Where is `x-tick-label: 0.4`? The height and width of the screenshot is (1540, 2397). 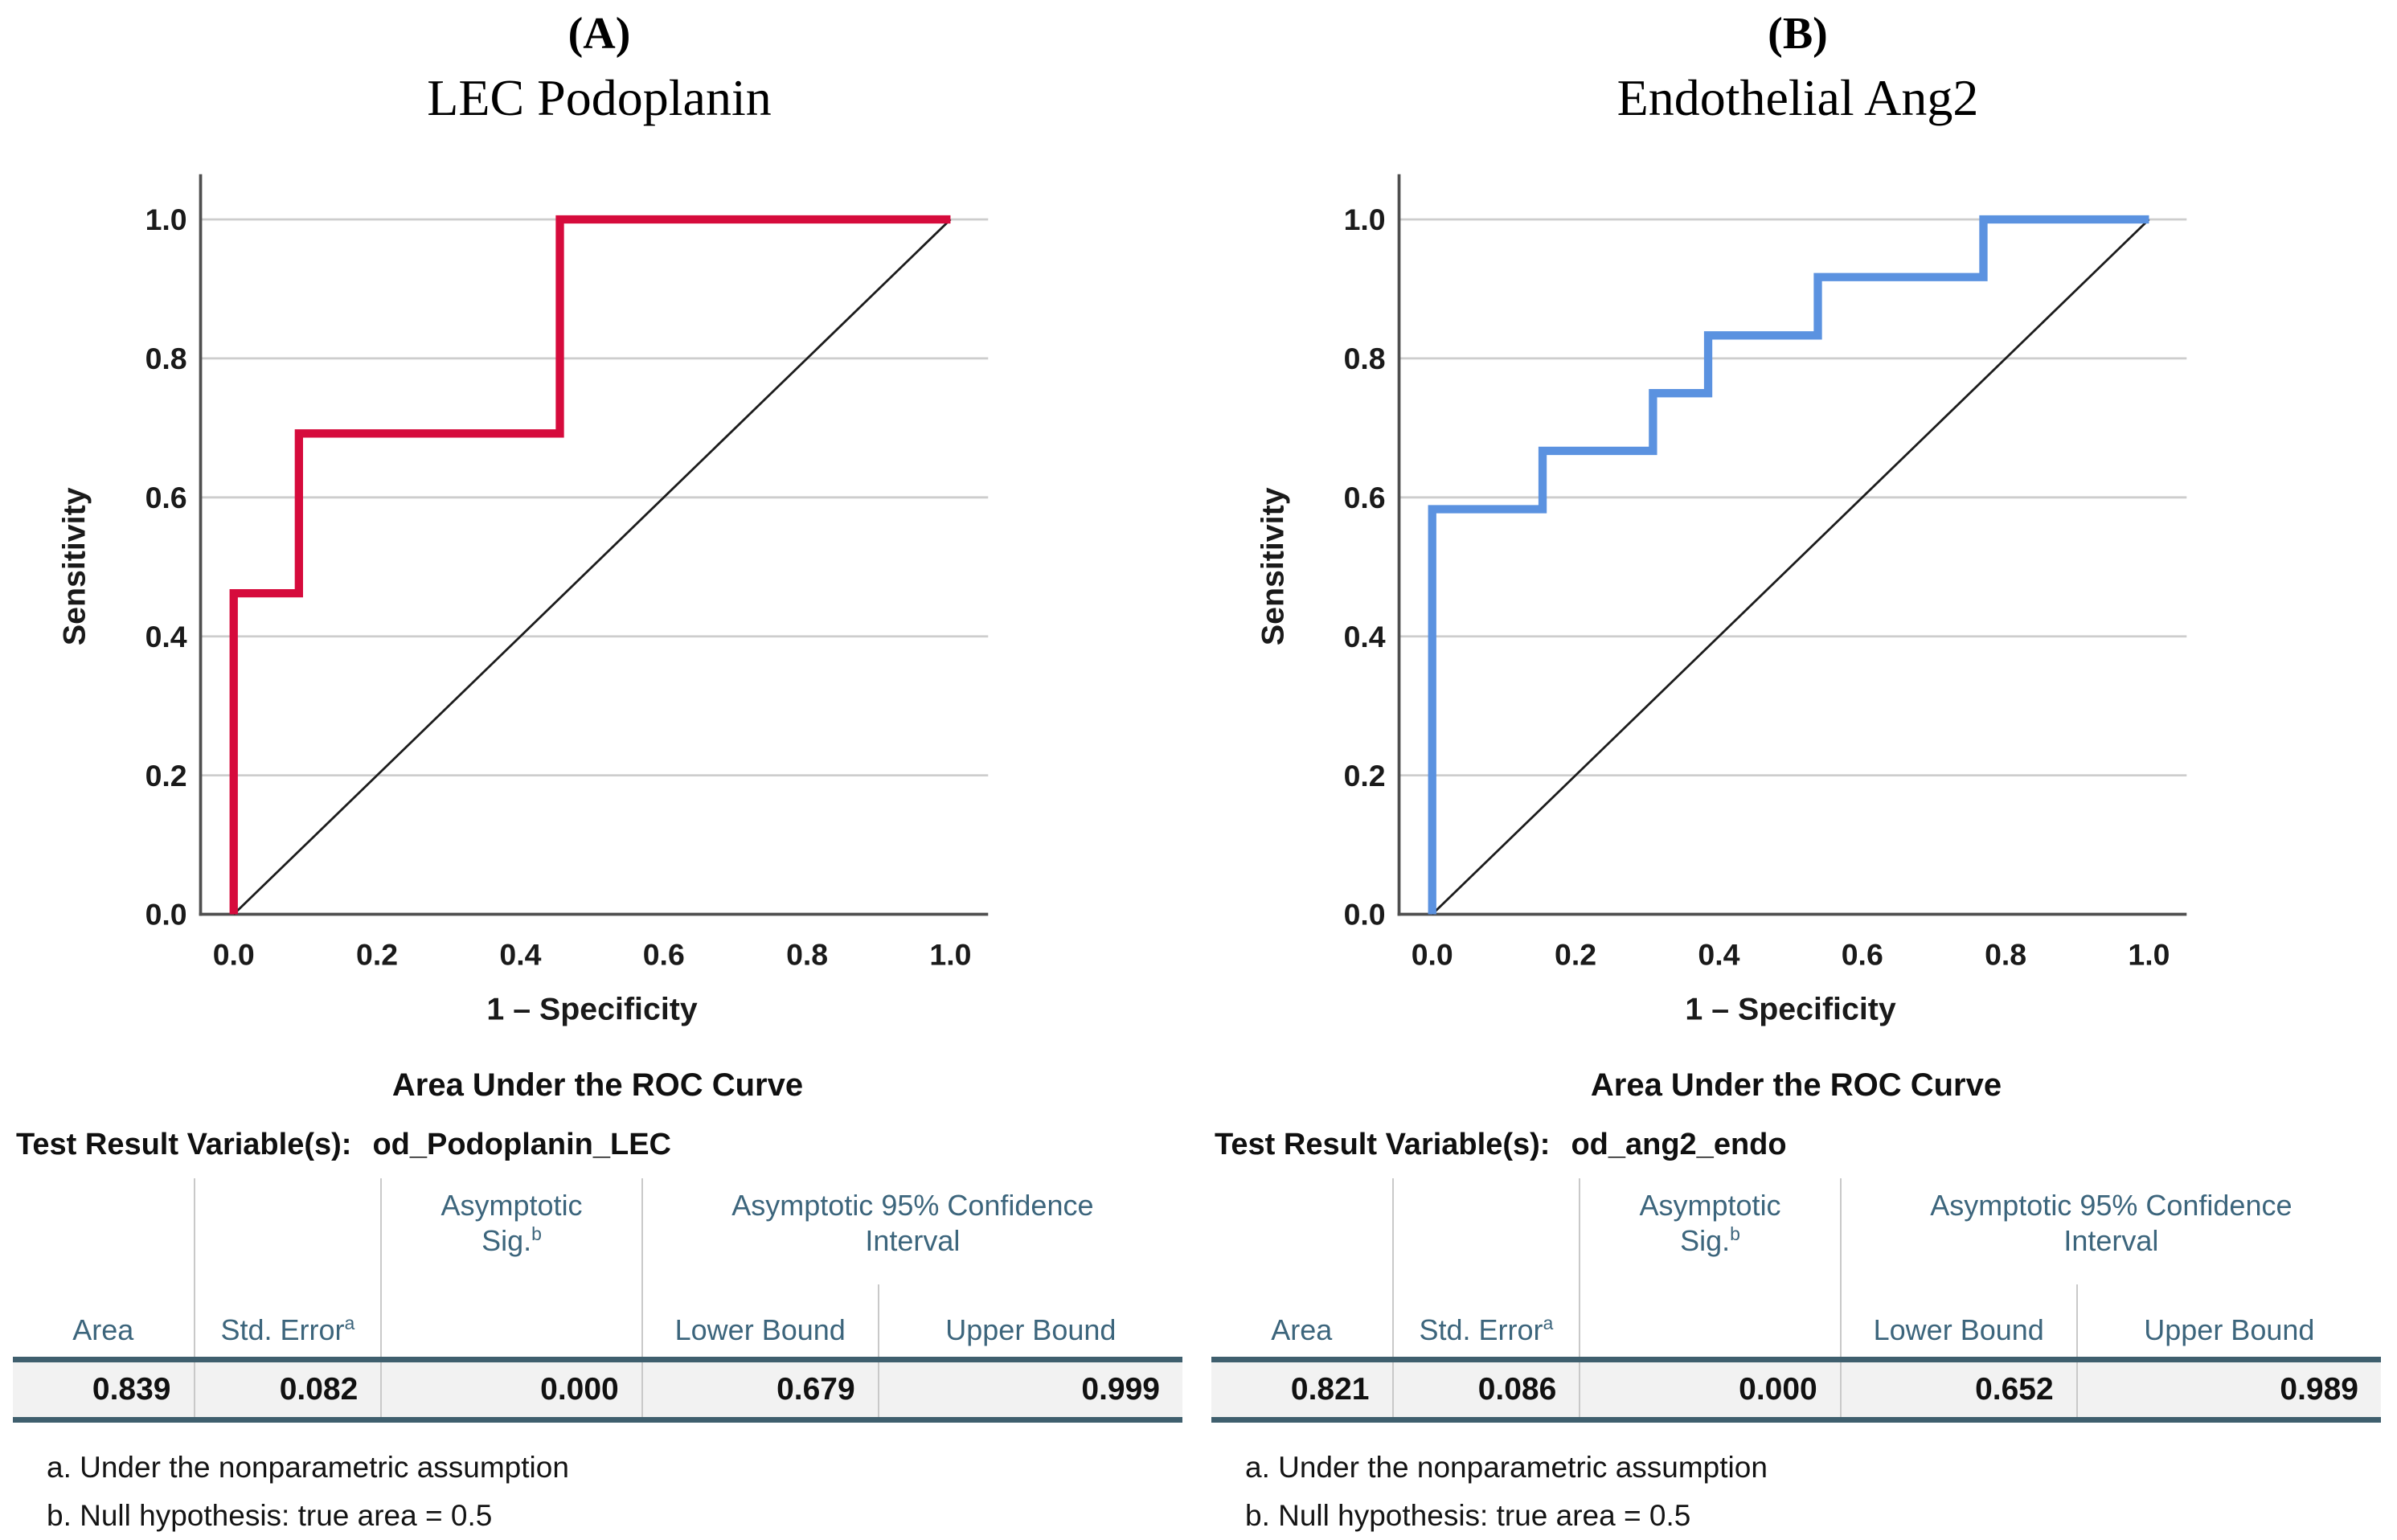 x-tick-label: 0.4 is located at coordinates (1718, 954).